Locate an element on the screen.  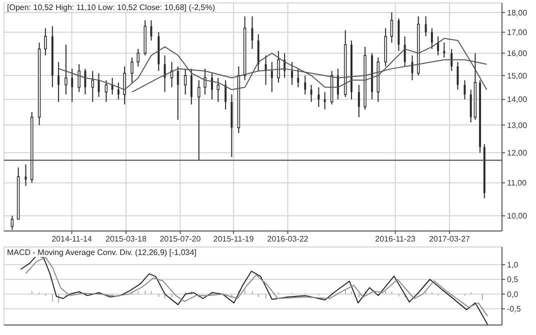
x-tick-label: 2017-03-27 is located at coordinates (450, 239).